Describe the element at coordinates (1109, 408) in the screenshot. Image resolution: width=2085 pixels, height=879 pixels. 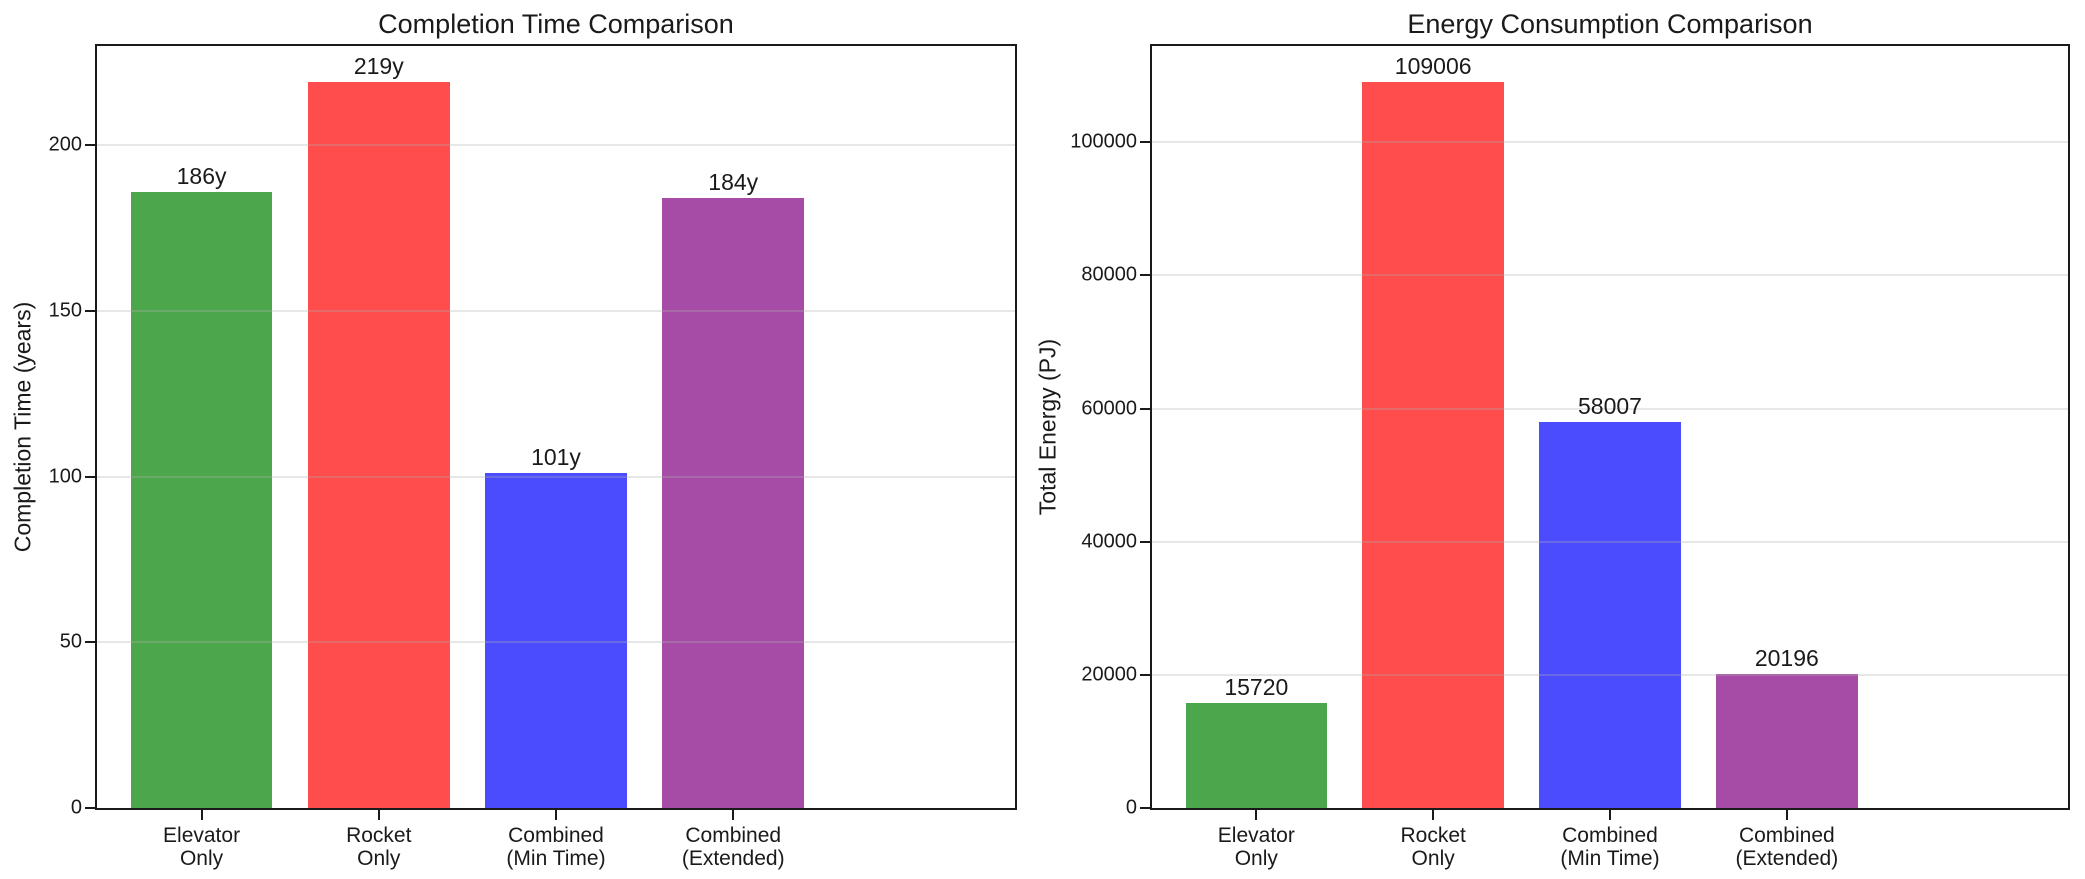
I see `y-tick-label-60000: 60000` at that location.